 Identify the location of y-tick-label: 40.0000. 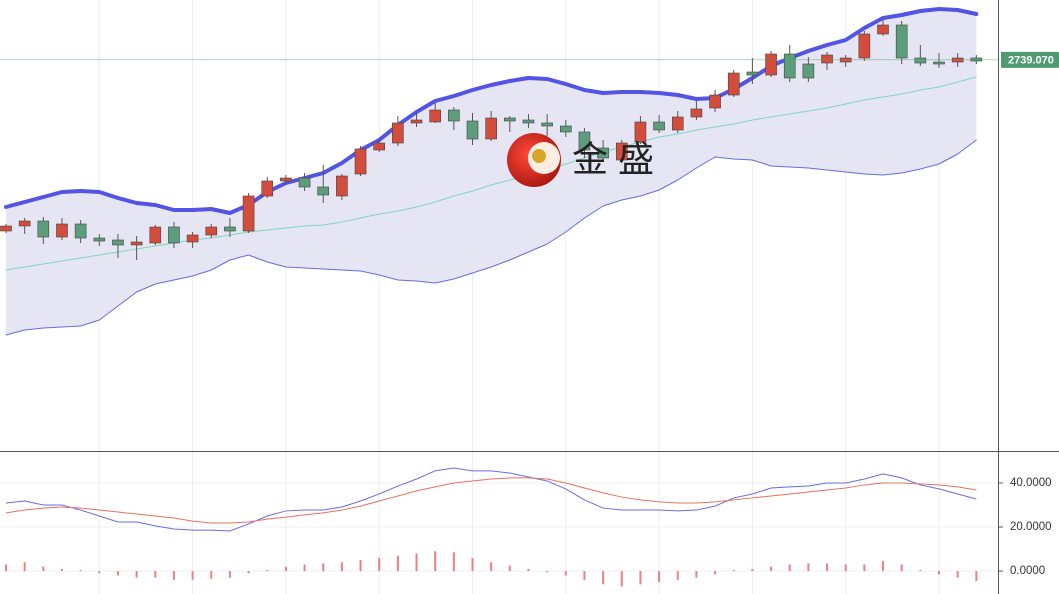
(1031, 483).